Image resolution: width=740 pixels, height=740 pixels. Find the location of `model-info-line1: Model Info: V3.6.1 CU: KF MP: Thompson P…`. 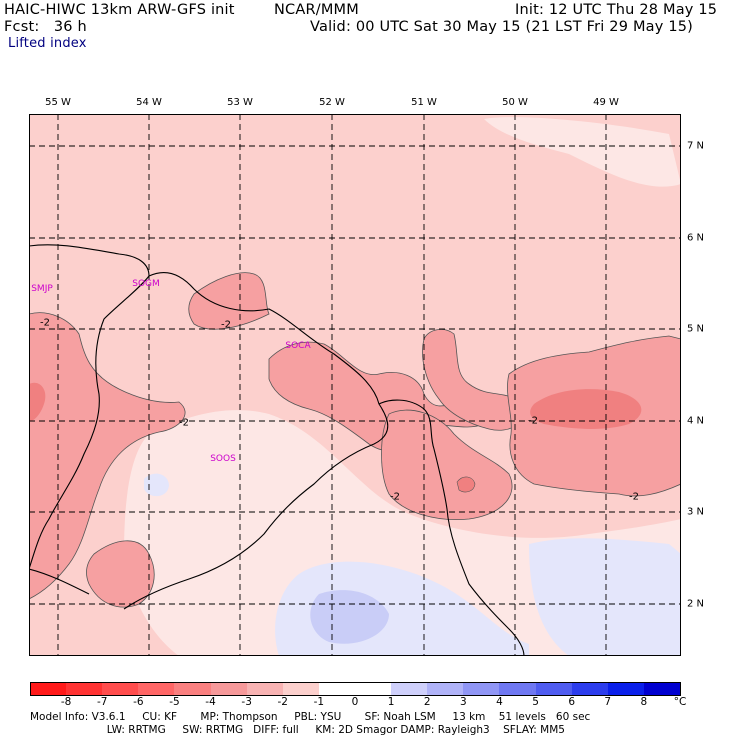

model-info-line1: Model Info: V3.6.1 CU: KF MP: Thompson P… is located at coordinates (310, 717).